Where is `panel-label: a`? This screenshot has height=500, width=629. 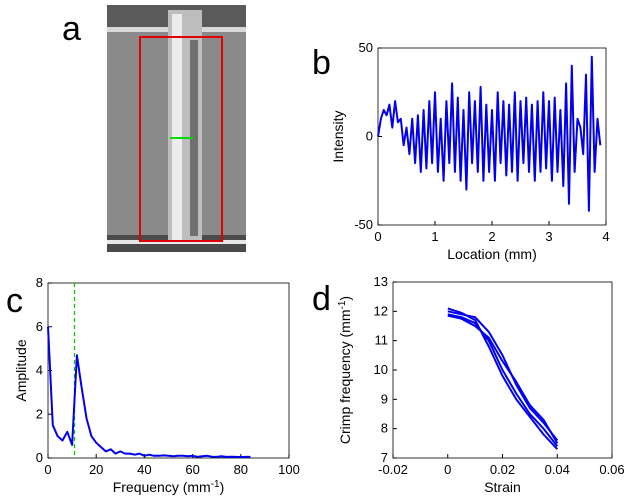 panel-label: a is located at coordinates (71, 29).